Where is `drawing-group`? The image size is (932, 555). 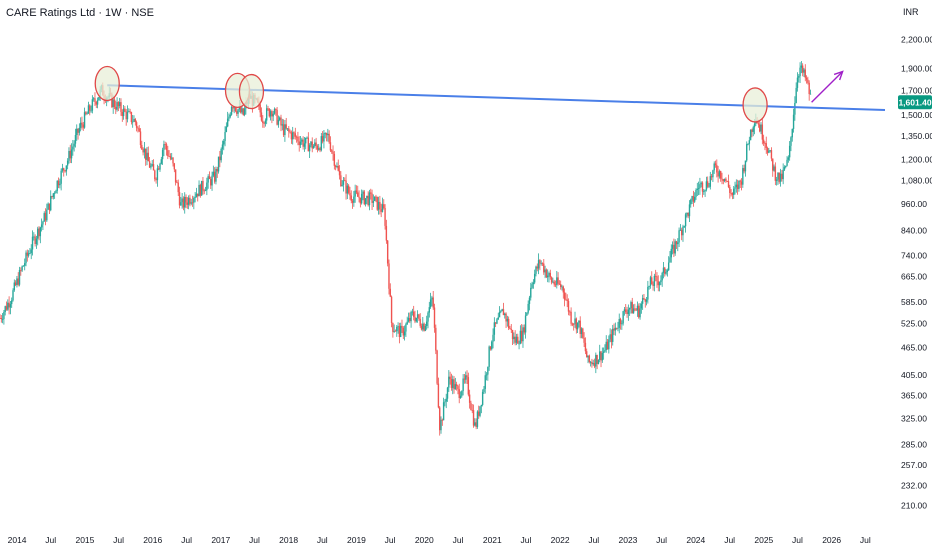 drawing-group is located at coordinates (490, 94).